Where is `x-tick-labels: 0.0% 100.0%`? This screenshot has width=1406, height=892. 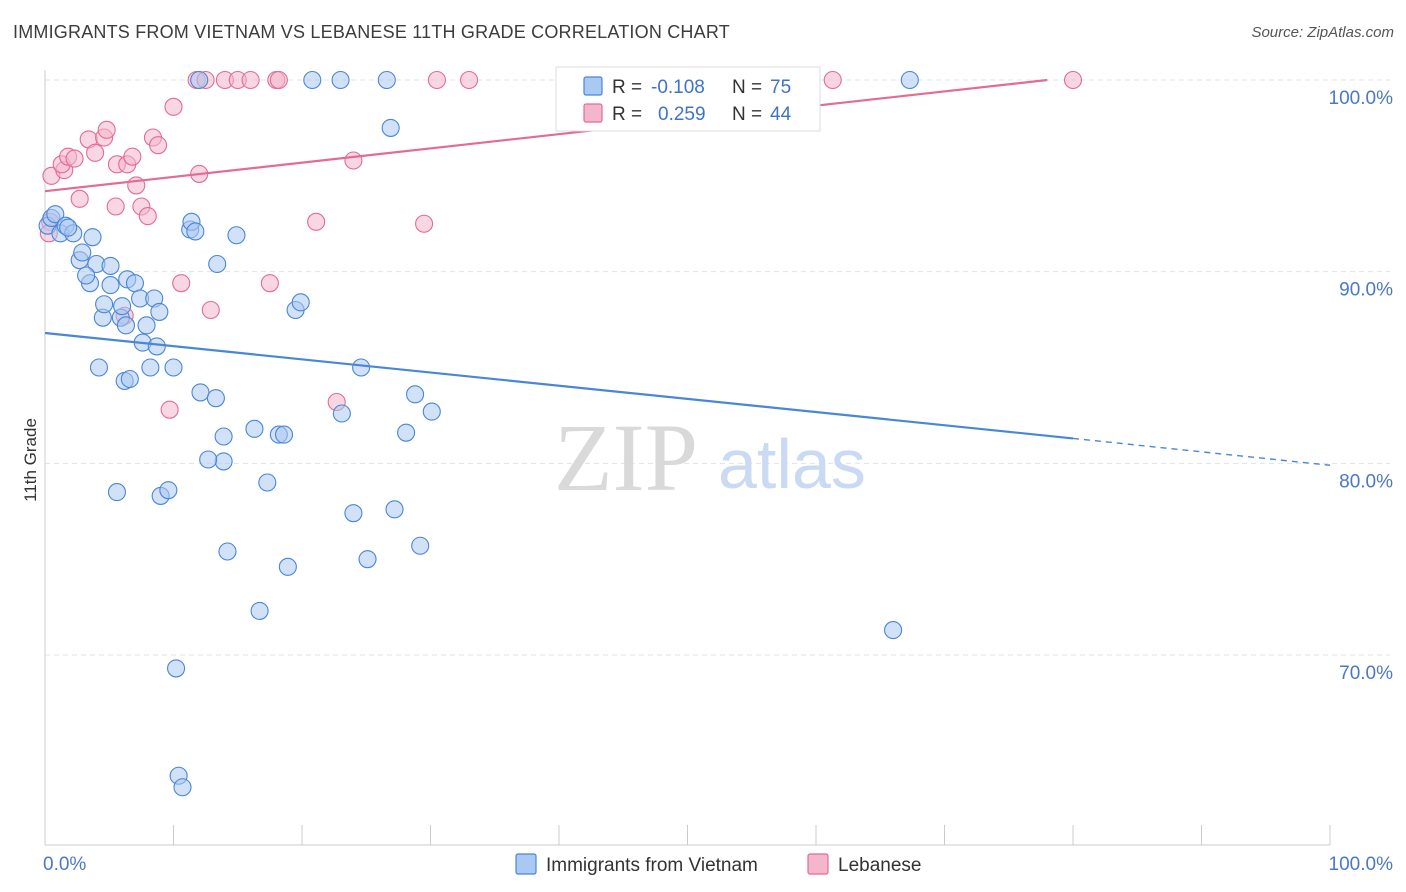 x-tick-labels: 0.0% 100.0% is located at coordinates (718, 864).